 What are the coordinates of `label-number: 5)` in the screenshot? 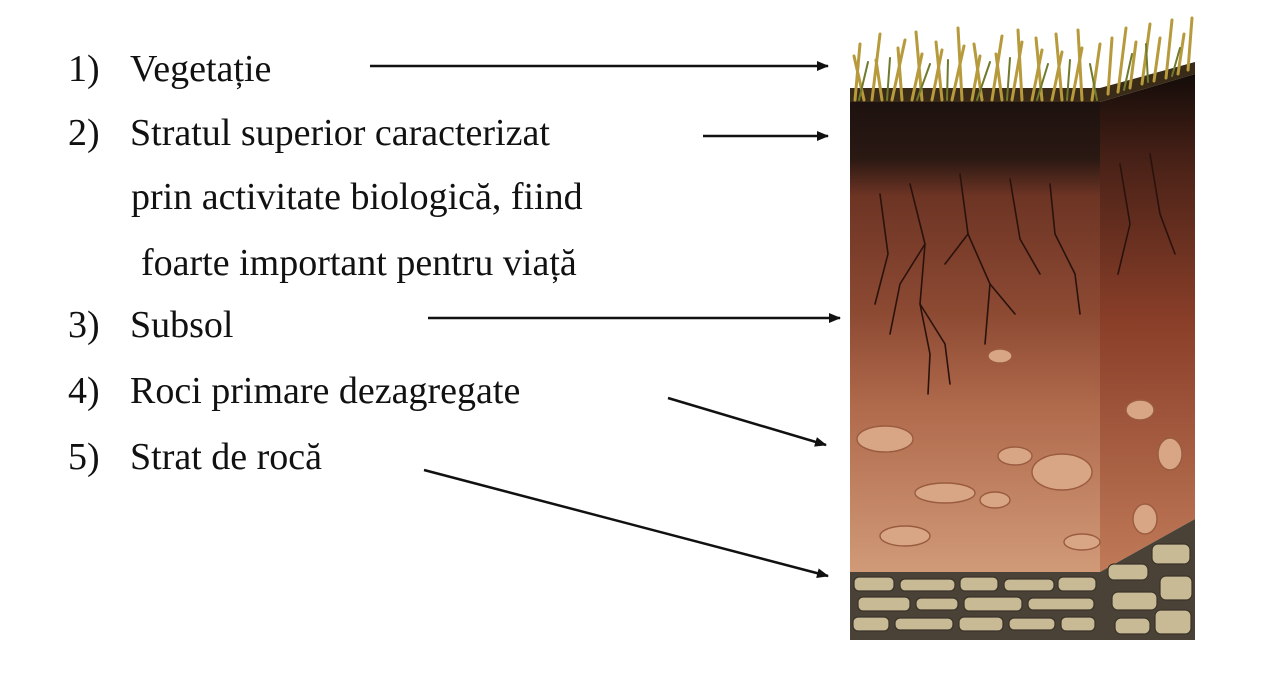 It's located at (84, 457).